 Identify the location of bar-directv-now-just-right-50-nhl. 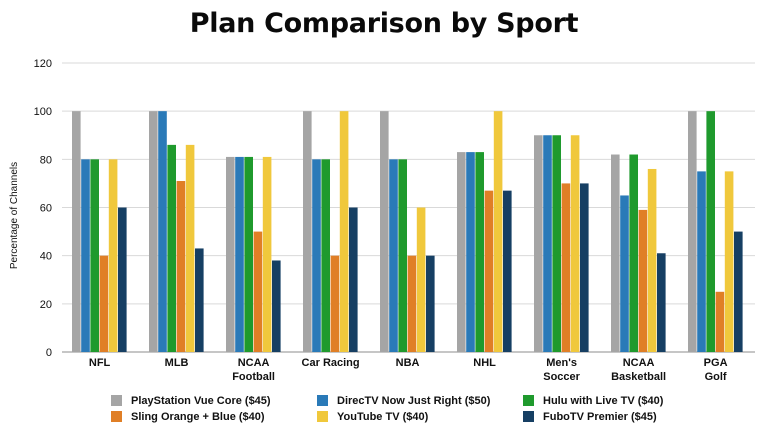
(470, 252).